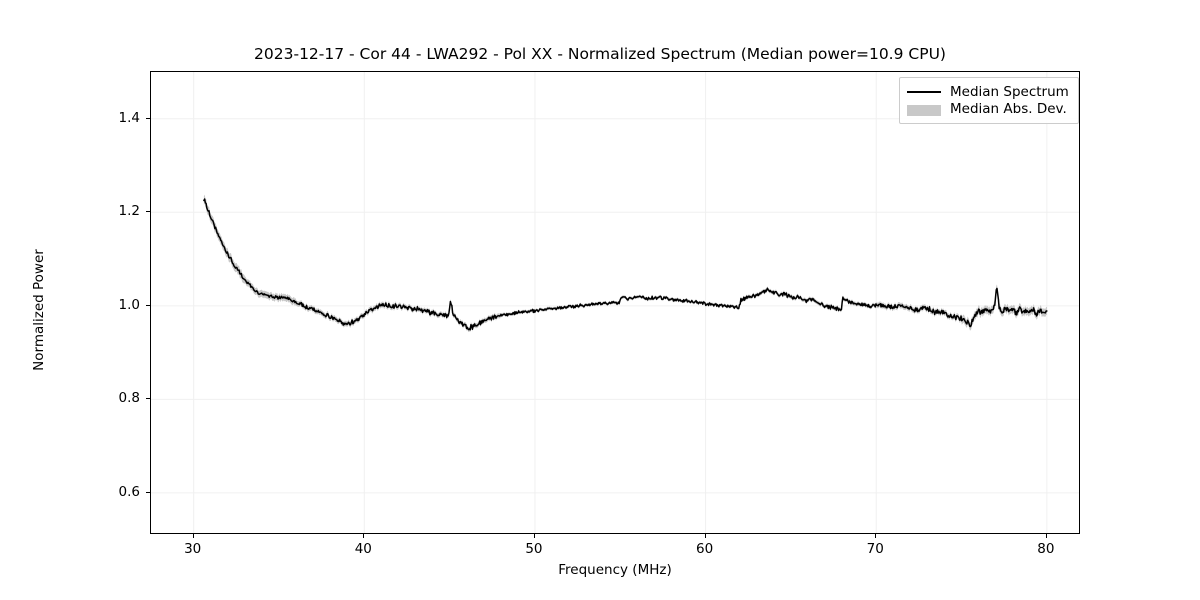 The width and height of the screenshot is (1200, 600). Describe the element at coordinates (129, 211) in the screenshot. I see `y-tick-label: 1.2` at that location.